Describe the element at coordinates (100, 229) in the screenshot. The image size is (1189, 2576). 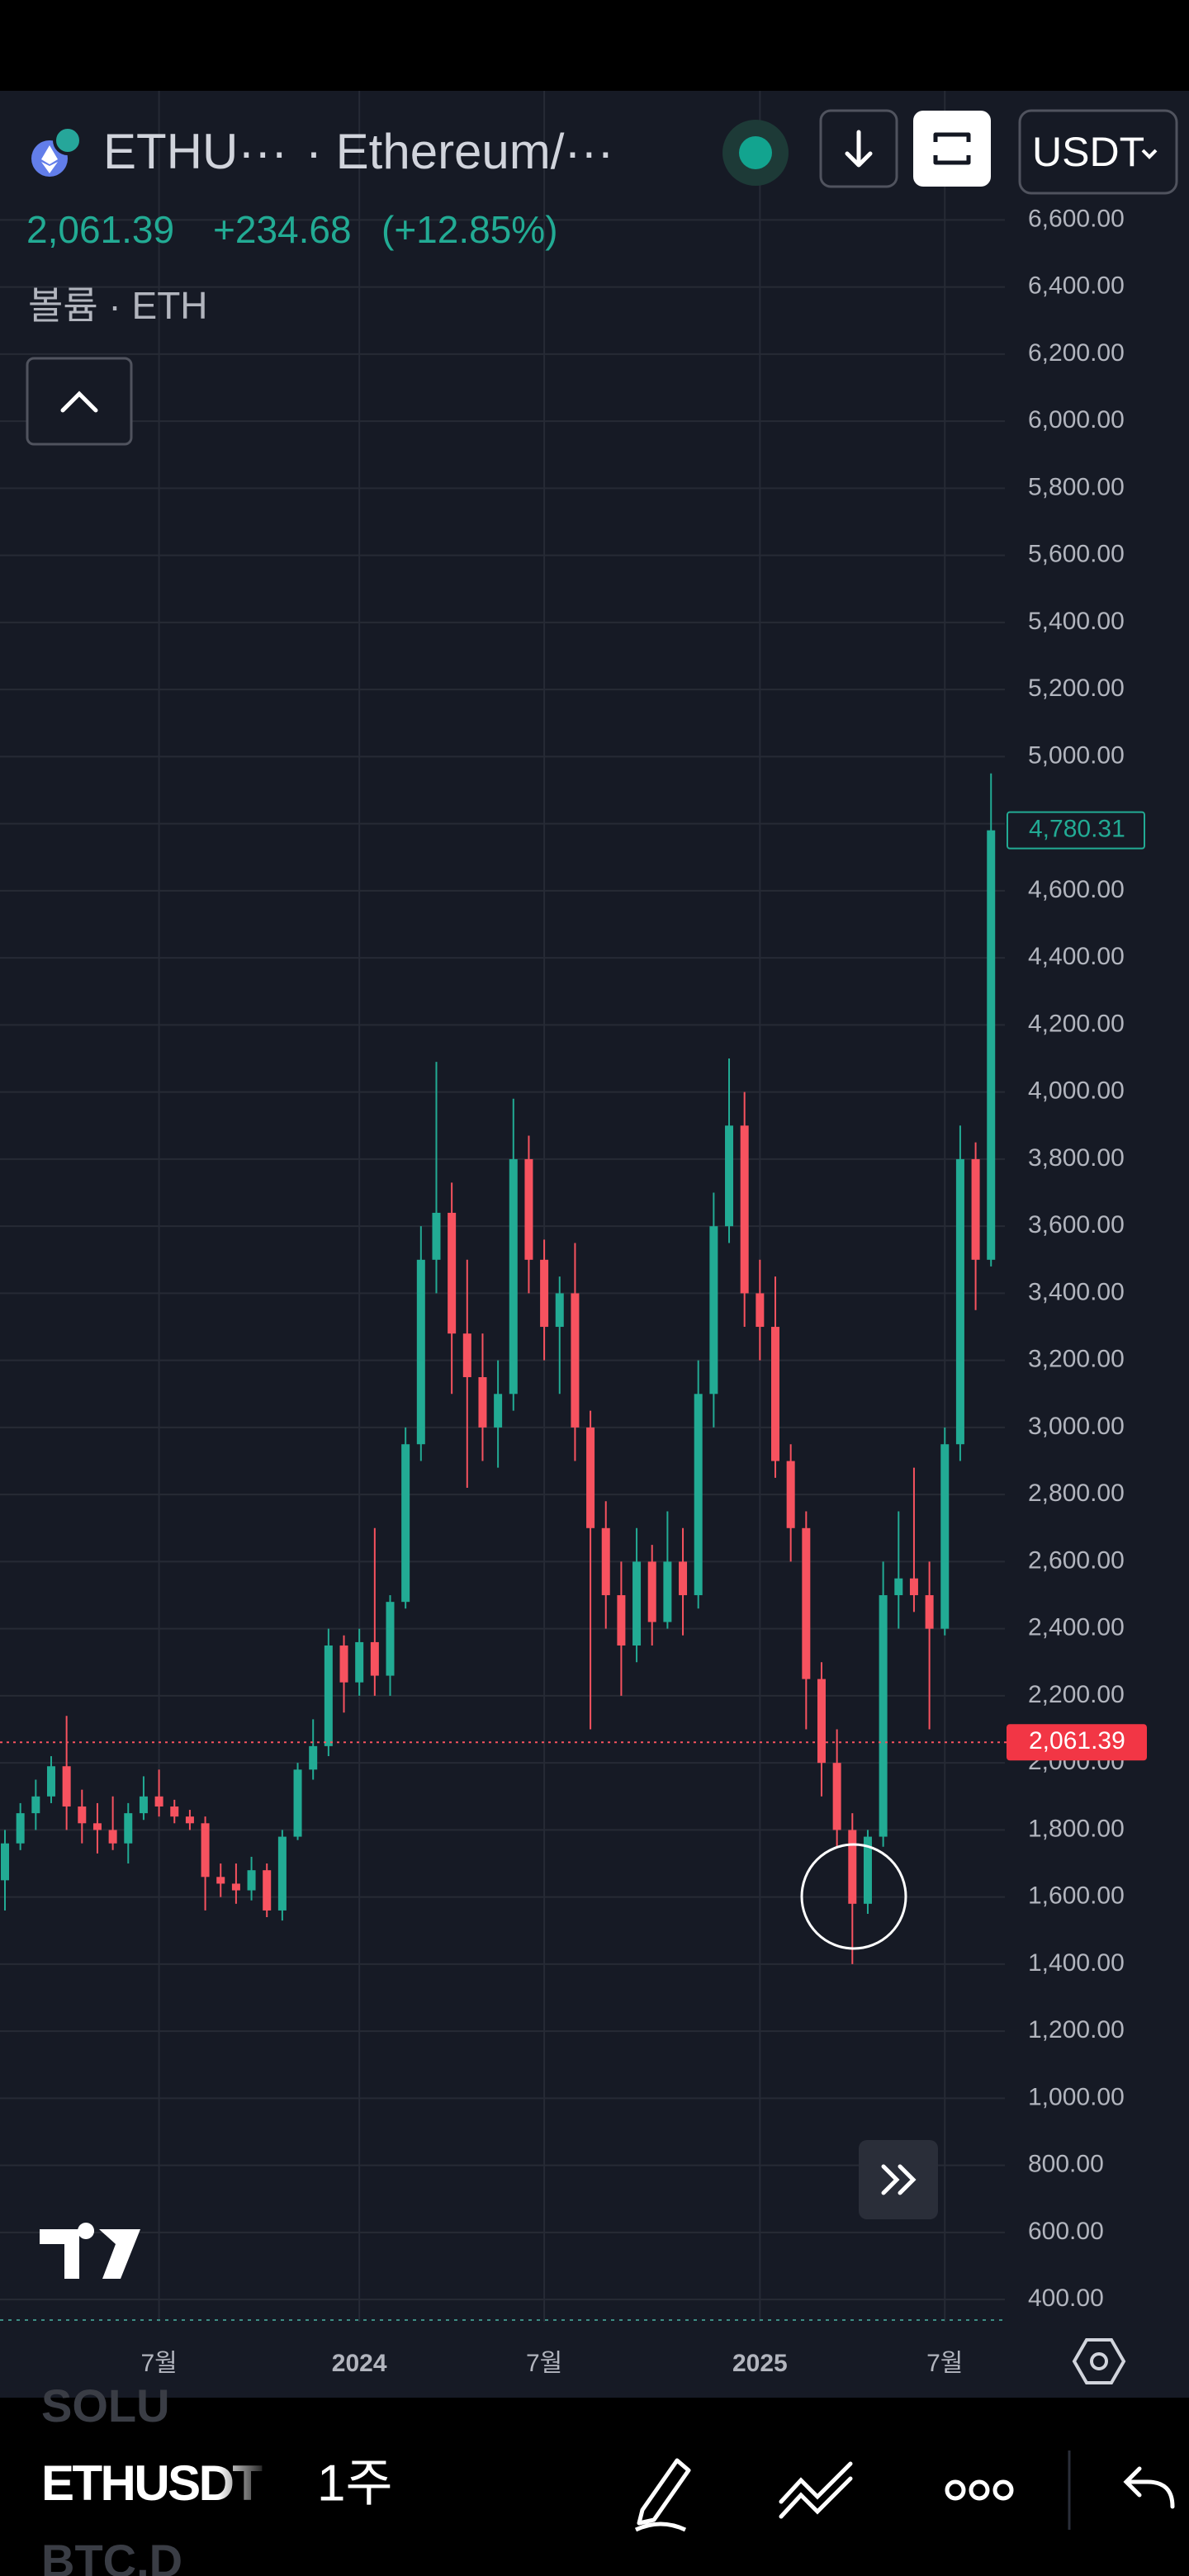
I see `quote-price: 2,061.39` at that location.